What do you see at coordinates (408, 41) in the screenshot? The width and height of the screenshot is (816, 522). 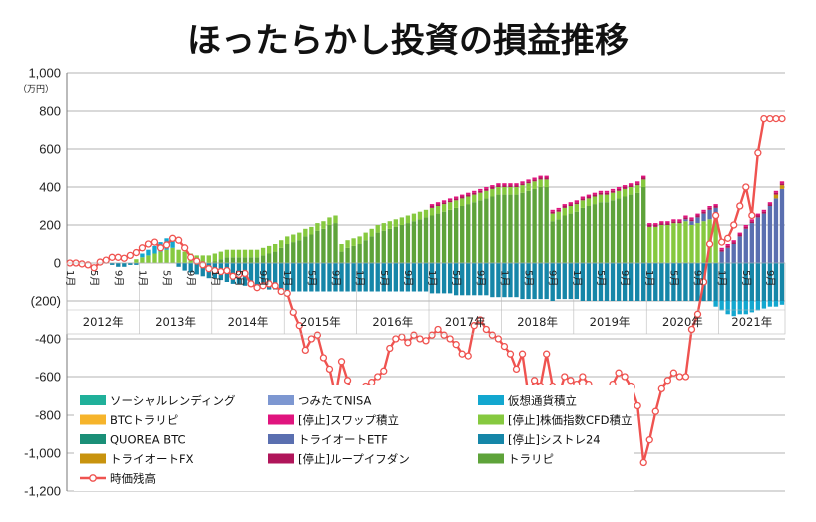 I see `chart-title: ほったらかし投資の損益推移` at bounding box center [408, 41].